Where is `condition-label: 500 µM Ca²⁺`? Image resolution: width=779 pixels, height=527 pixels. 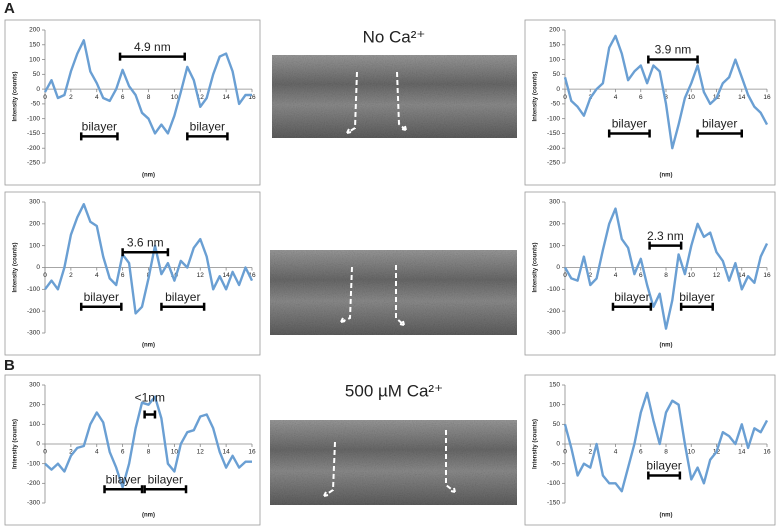
condition-label: 500 µM Ca²⁺ is located at coordinates (394, 390).